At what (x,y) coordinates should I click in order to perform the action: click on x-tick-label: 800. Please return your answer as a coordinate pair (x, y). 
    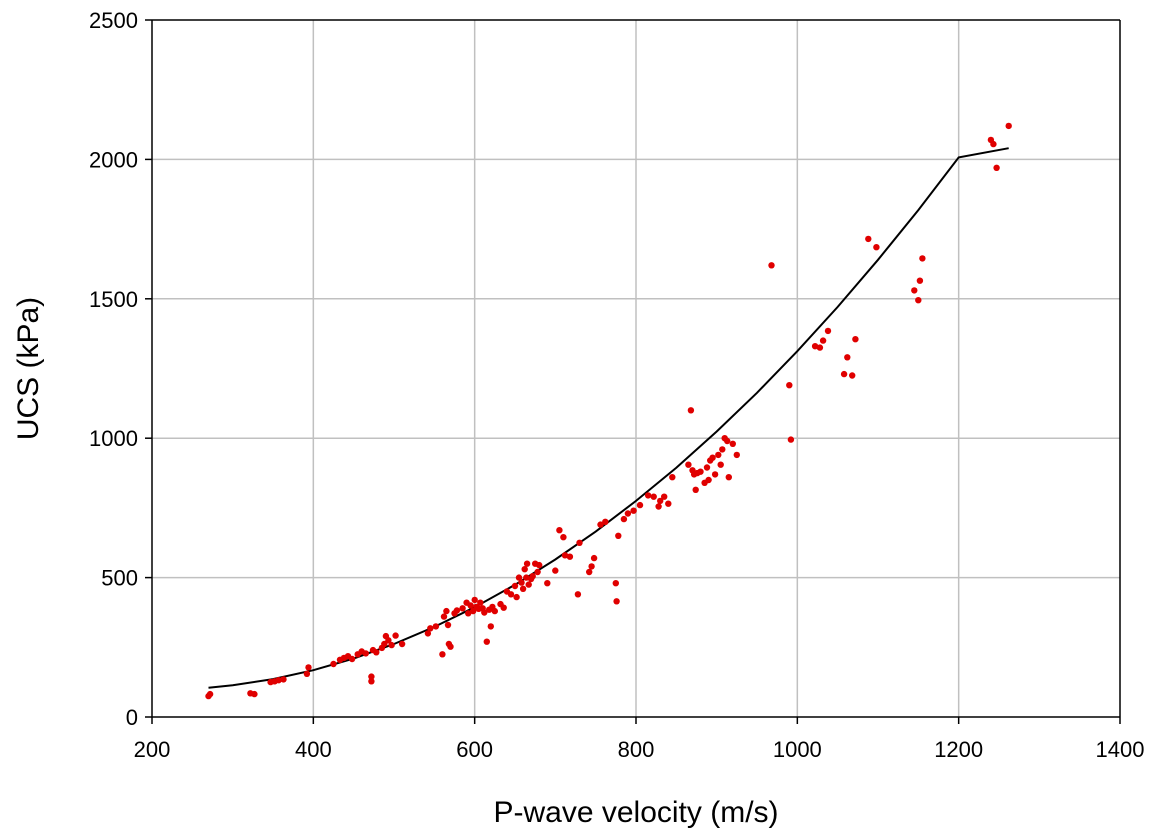
    Looking at the image, I should click on (636, 749).